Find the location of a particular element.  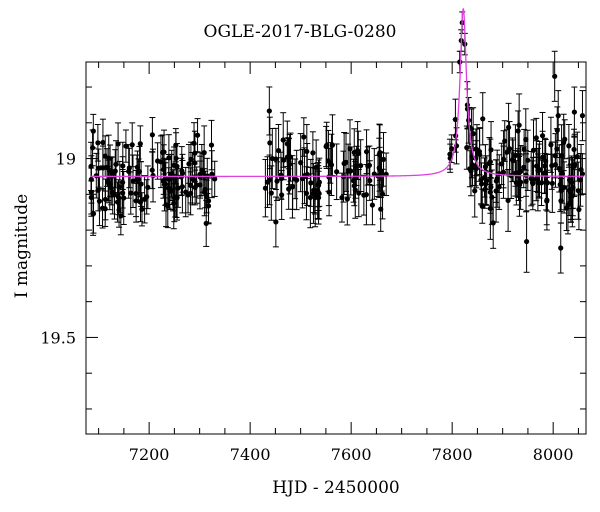

y-axis-label: I magnitude is located at coordinates (22, 246).